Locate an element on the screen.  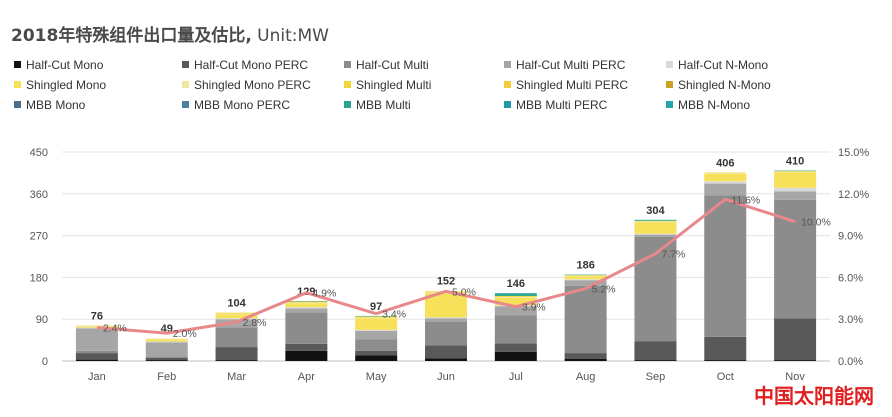
legend-label: Half-Cut N-Mono is located at coordinates (723, 65).